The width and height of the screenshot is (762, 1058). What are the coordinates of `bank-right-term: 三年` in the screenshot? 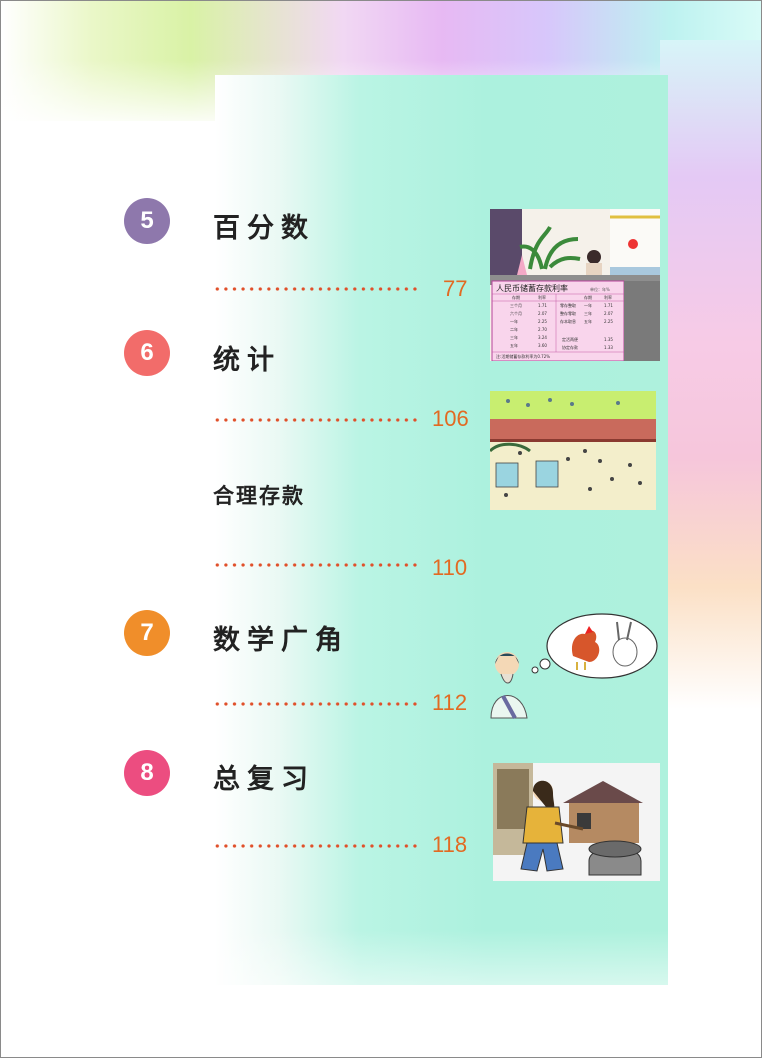 It's located at (588, 313).